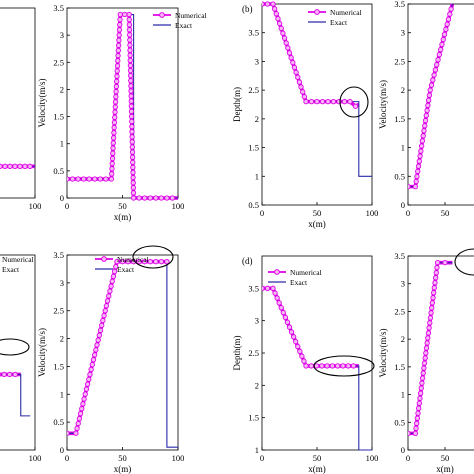 The image size is (474, 474). Describe the element at coordinates (253, 418) in the screenshot. I see `y-tick-label: 1.5` at that location.